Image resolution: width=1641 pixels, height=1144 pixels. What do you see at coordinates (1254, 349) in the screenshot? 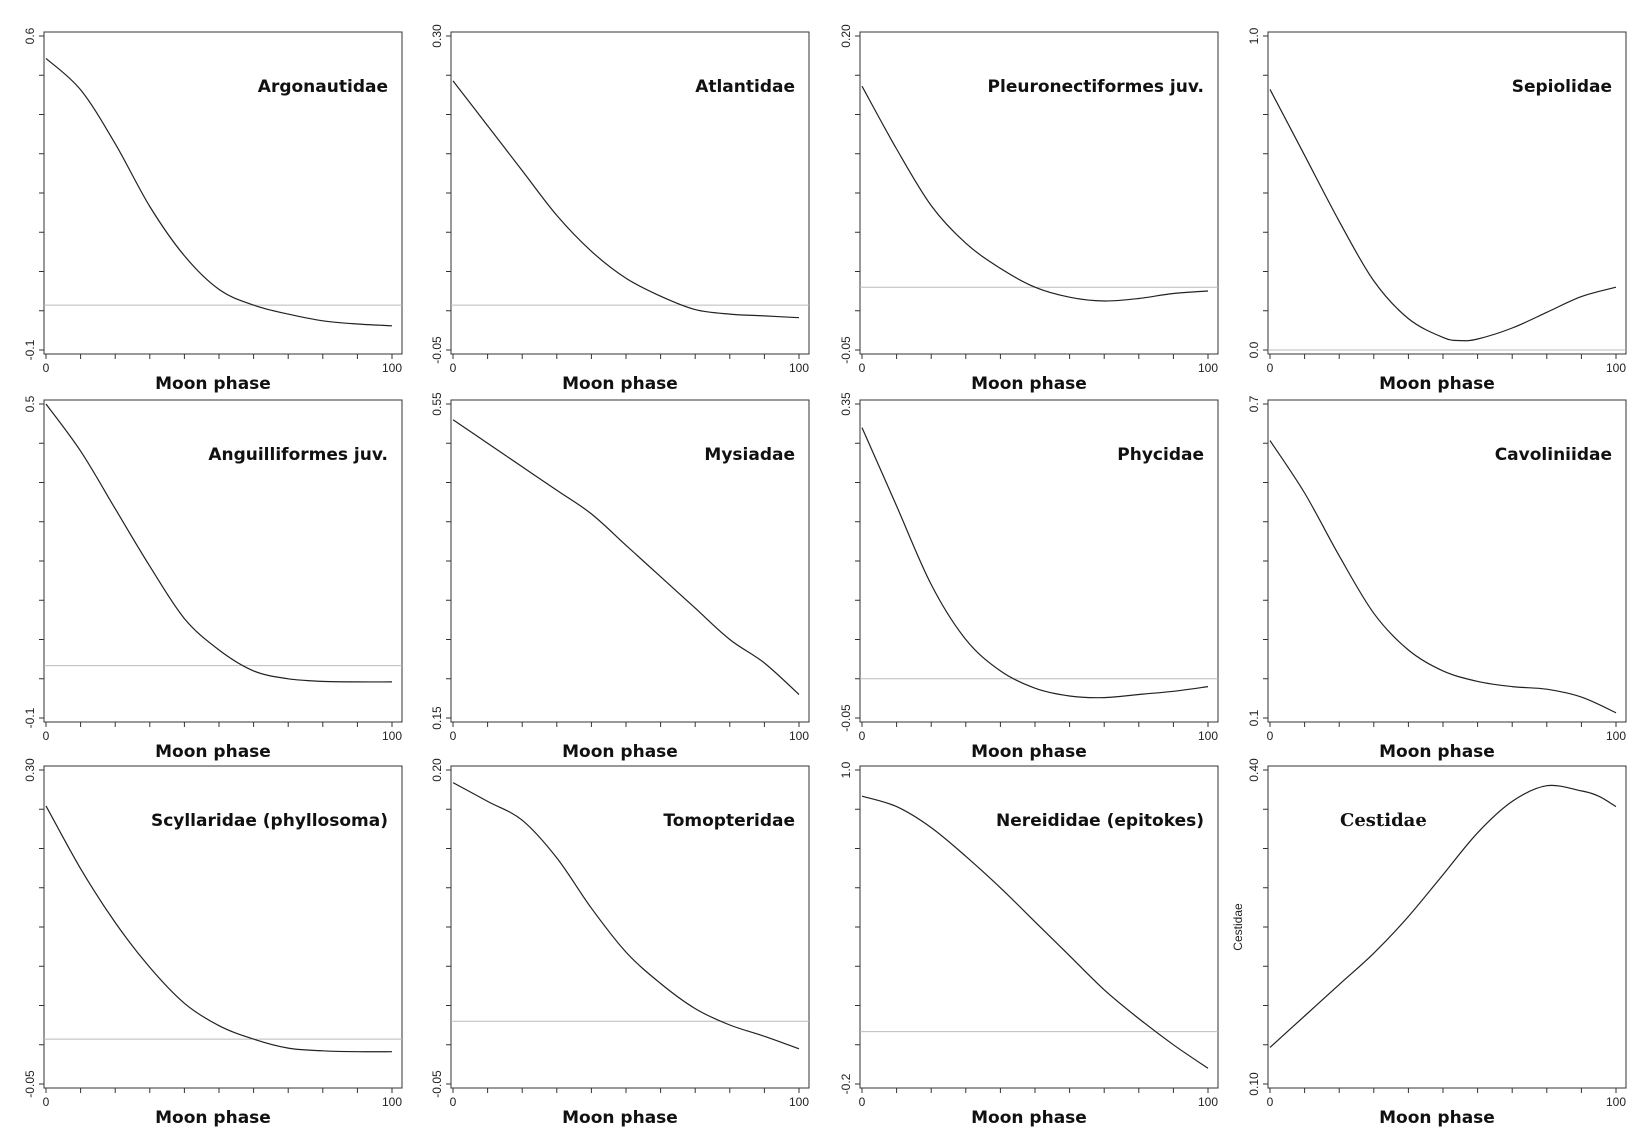
I see `y-tick-label: 0.0` at bounding box center [1254, 349].